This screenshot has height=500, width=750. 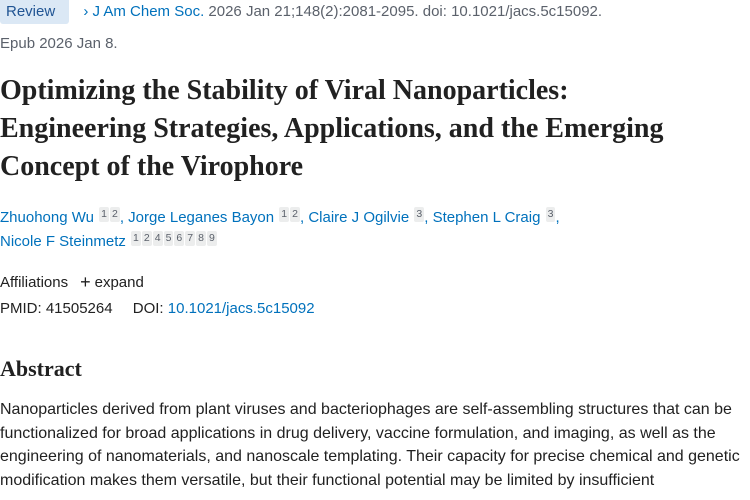 What do you see at coordinates (201, 217) in the screenshot?
I see `author-name: Jorge Leganes Bayon` at bounding box center [201, 217].